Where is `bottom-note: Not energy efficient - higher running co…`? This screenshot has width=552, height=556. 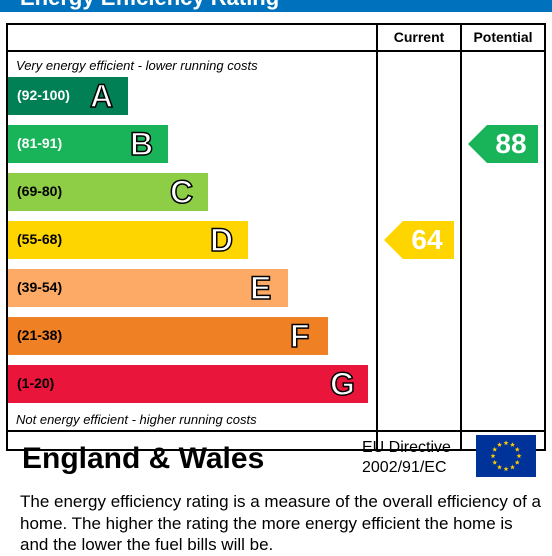
bottom-note: Not energy efficient - higher running co… is located at coordinates (136, 419).